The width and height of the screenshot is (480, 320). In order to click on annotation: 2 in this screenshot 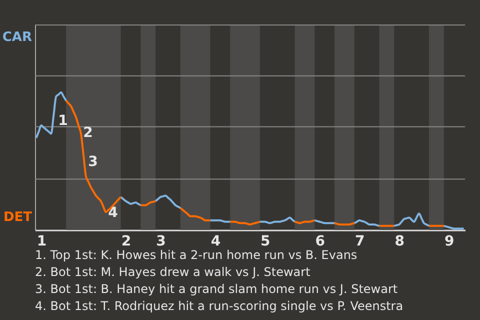, I will do `click(88, 133)`.